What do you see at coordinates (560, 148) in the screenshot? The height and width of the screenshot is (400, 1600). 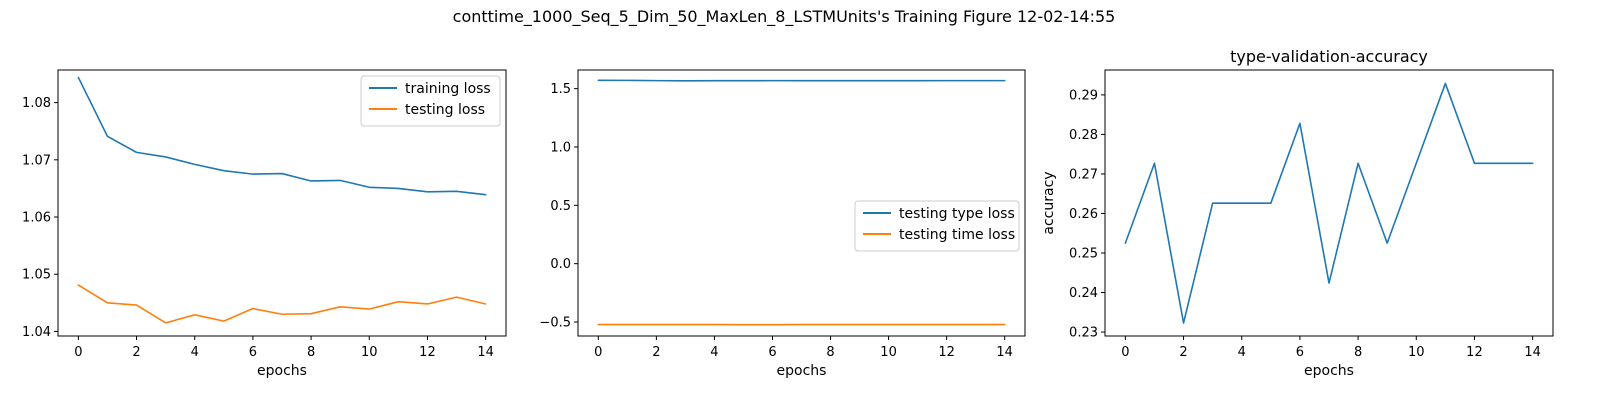 I see `y-tick-label: 1.0` at bounding box center [560, 148].